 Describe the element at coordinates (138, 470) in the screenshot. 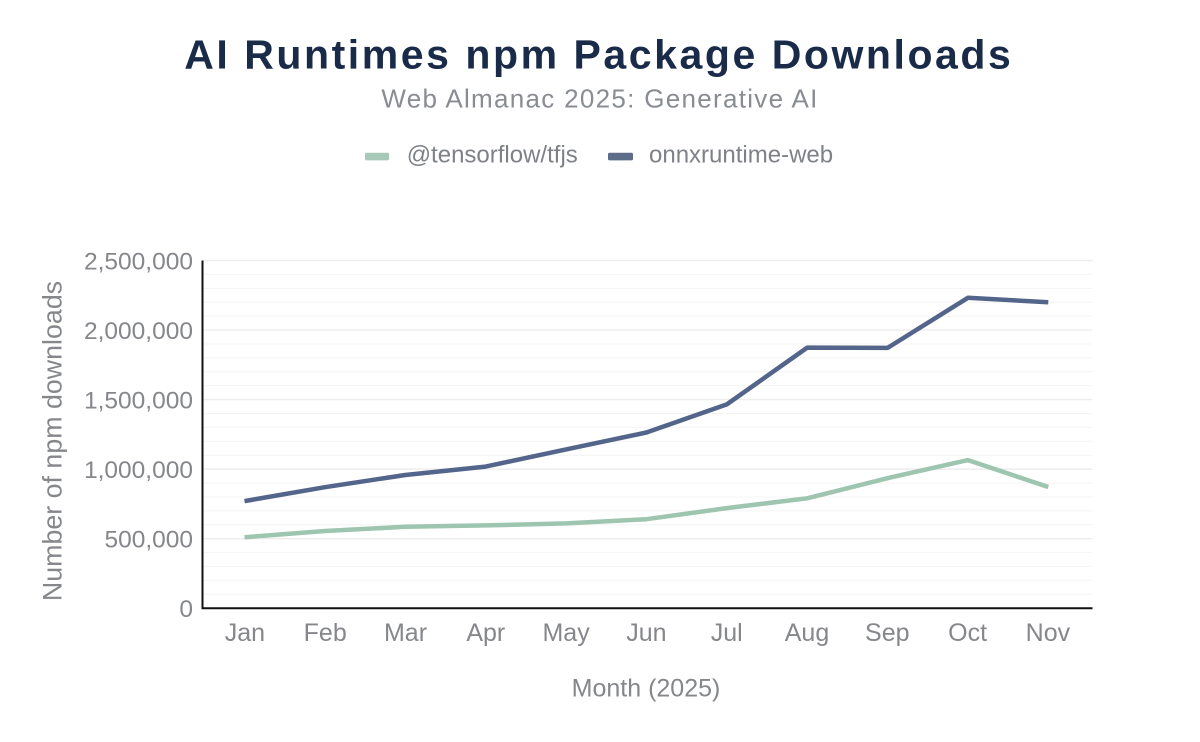

I see `svg-text: 1,000,000` at that location.